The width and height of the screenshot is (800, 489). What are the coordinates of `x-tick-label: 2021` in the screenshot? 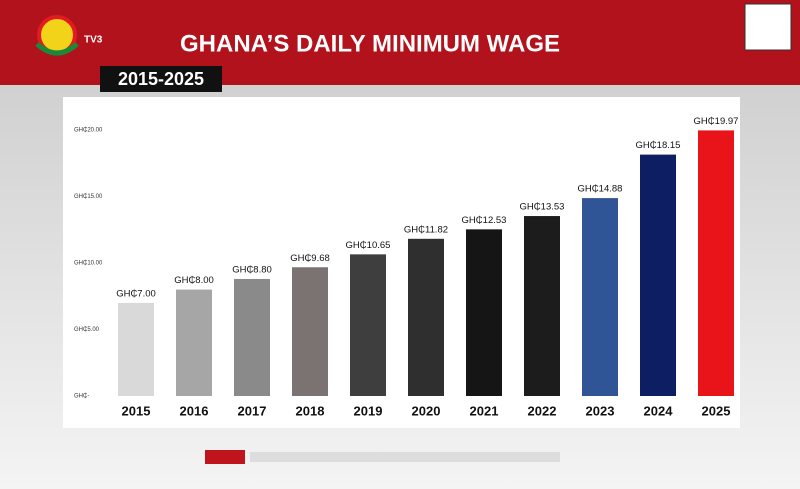 It's located at (484, 410).